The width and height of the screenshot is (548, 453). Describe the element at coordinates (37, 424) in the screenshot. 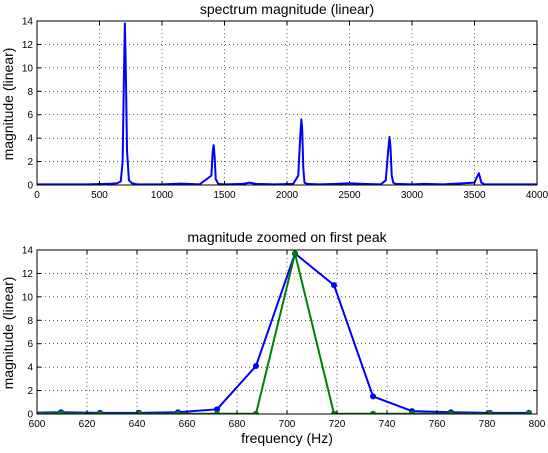

I see `x-tick-label: 600` at that location.